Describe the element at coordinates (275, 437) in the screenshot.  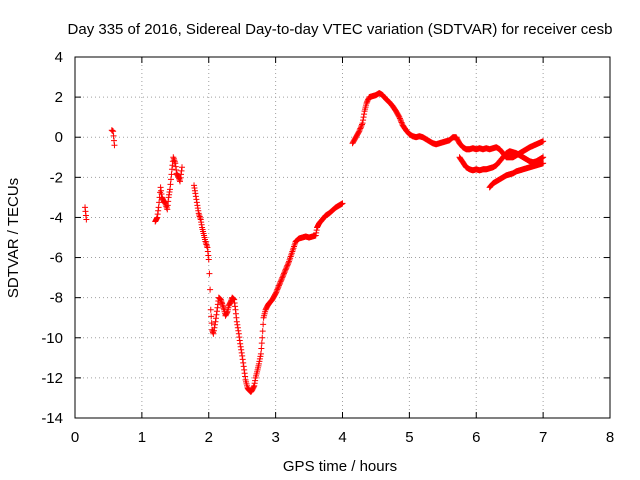
I see `x-tick-label: 3` at that location.